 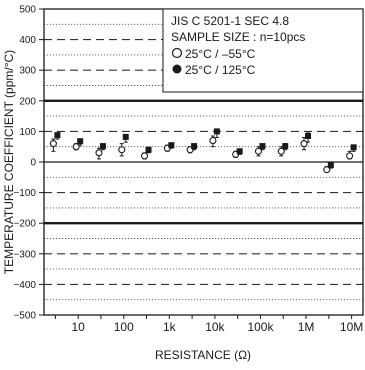 I want to click on y-tick-label: −400, so click(x=24, y=285).